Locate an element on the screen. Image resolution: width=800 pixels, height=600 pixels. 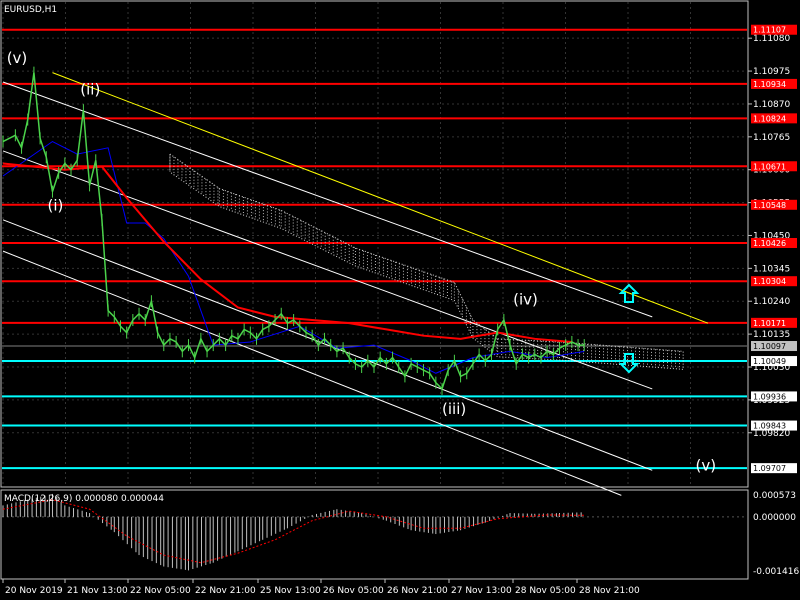
macd-y-tick-label: 0.000000 is located at coordinates (774, 518).